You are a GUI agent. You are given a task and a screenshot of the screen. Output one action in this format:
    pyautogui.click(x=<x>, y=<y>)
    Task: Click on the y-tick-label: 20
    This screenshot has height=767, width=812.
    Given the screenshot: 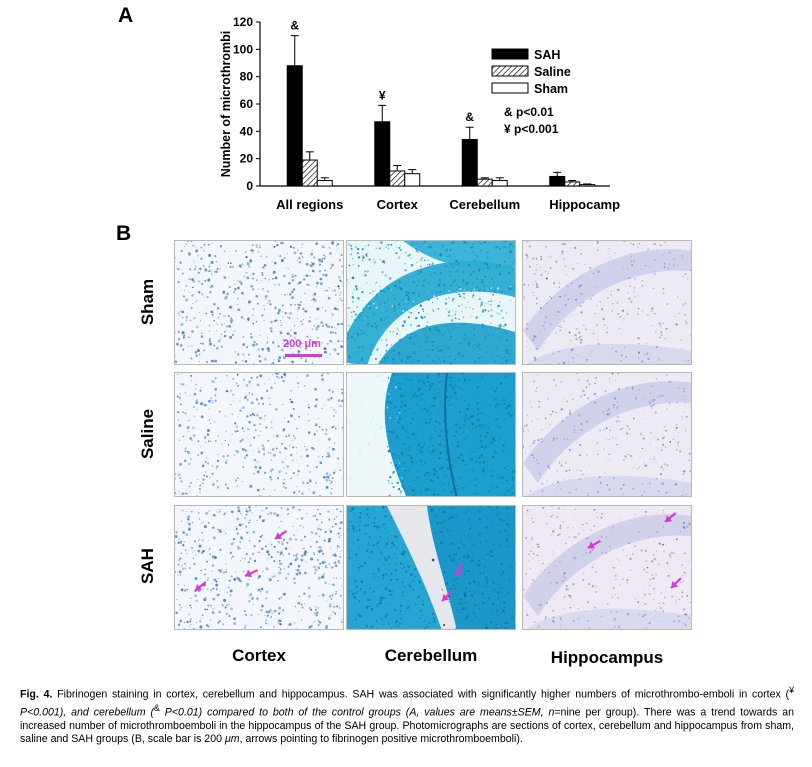 What is the action you would take?
    pyautogui.click(x=247, y=159)
    